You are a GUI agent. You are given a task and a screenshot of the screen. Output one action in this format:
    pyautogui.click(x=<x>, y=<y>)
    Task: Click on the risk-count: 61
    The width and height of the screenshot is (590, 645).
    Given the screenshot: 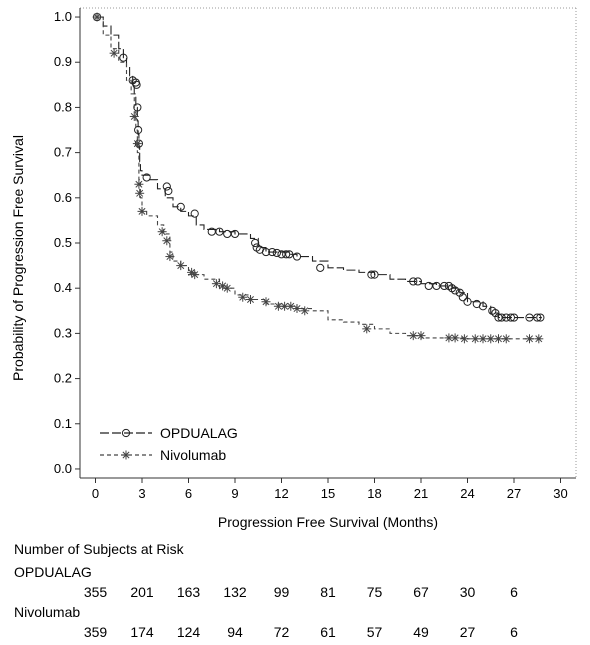 What is the action you would take?
    pyautogui.click(x=328, y=632)
    